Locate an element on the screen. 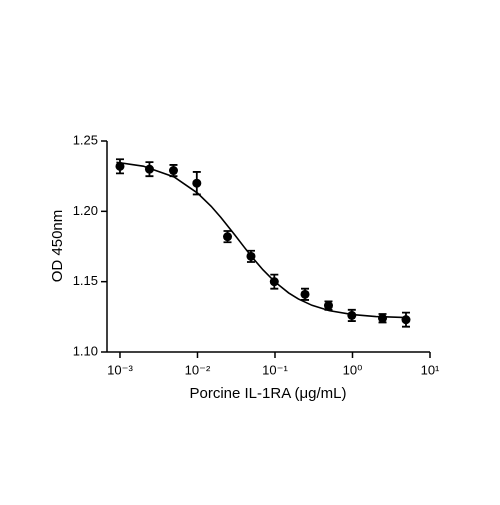 This screenshot has height=505, width=500. y-tick-label: 1.15 is located at coordinates (85, 280).